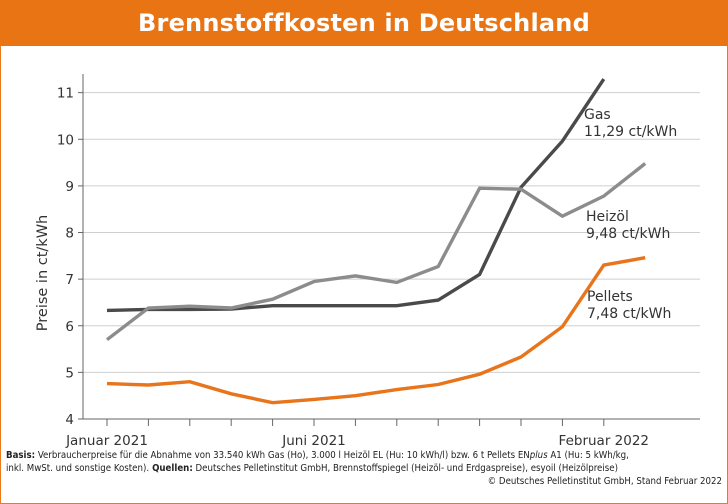 Image resolution: width=728 pixels, height=504 pixels. Describe the element at coordinates (604, 441) in the screenshot. I see `x-tick-label: Februar 2022` at that location.